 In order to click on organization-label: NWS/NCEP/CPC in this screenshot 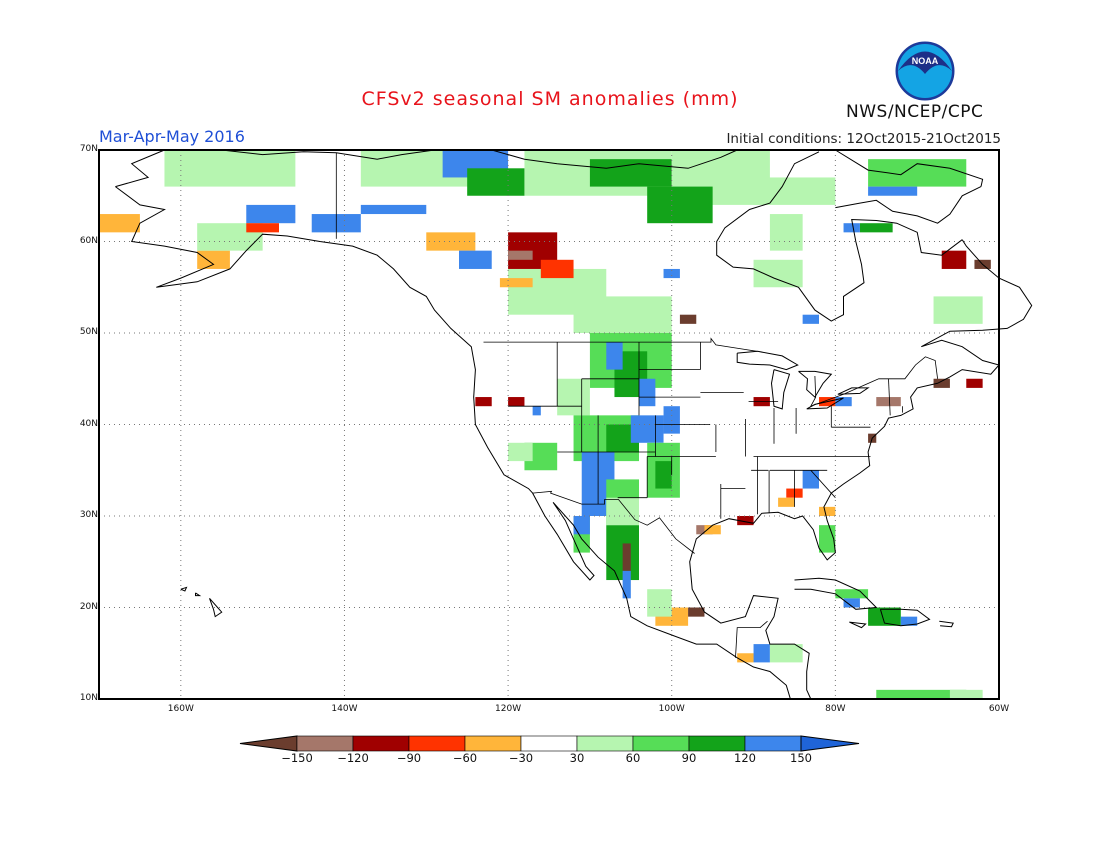, I will do `click(915, 112)`.